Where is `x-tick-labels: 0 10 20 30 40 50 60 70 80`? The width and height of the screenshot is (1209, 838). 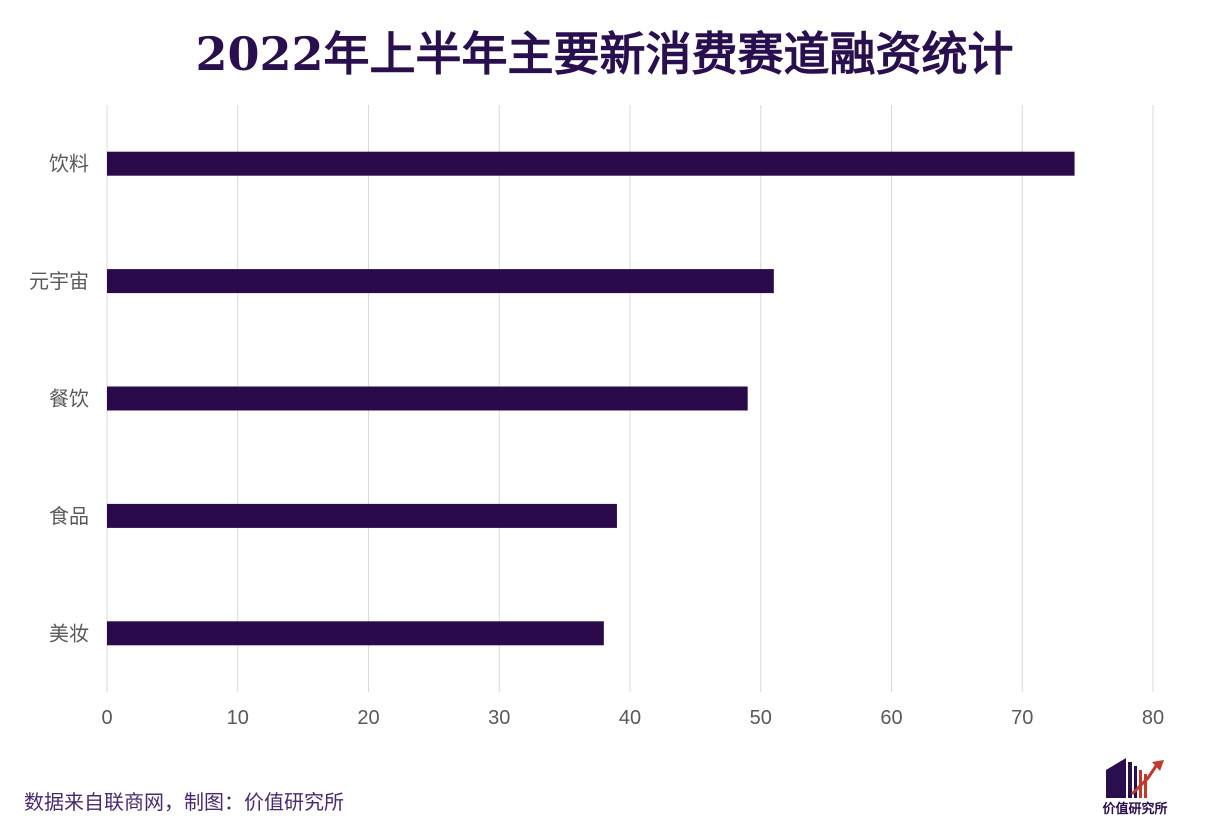 x-tick-labels: 0 10 20 30 40 50 60 70 80 is located at coordinates (632, 718).